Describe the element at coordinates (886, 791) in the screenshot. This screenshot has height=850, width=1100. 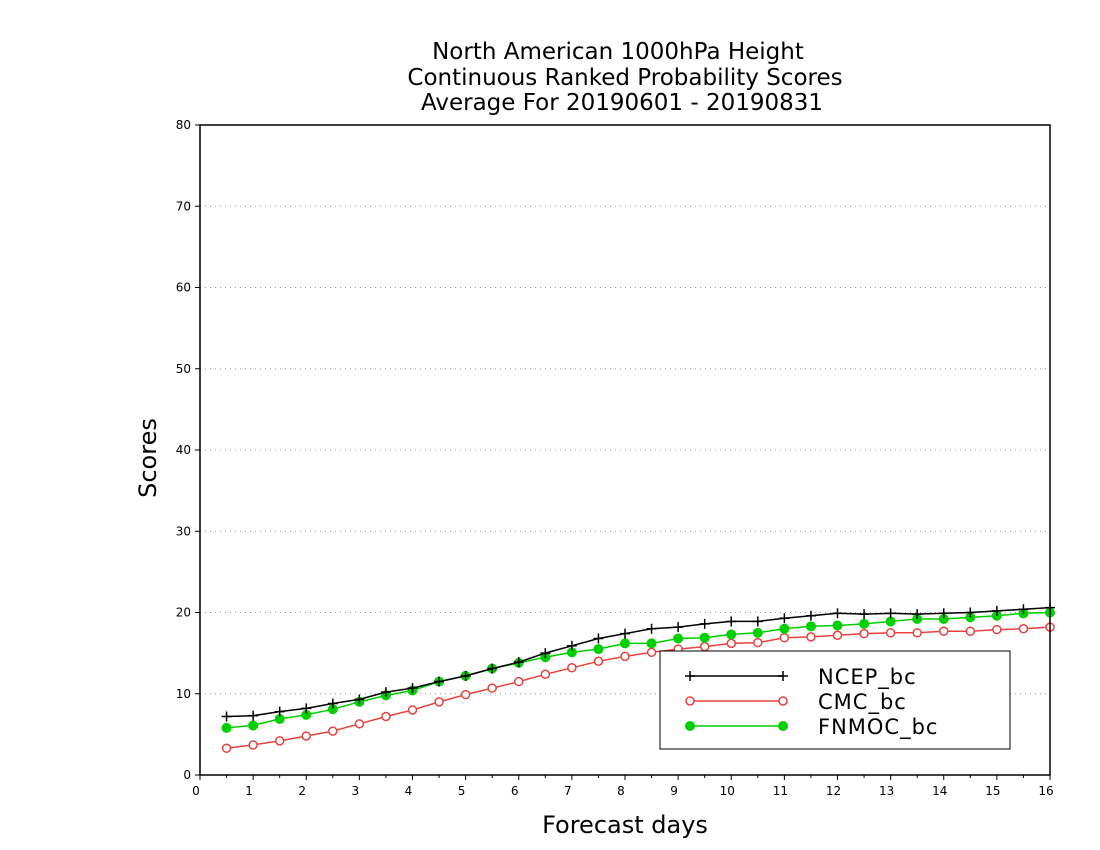
I see `x-tick-label: 13` at that location.